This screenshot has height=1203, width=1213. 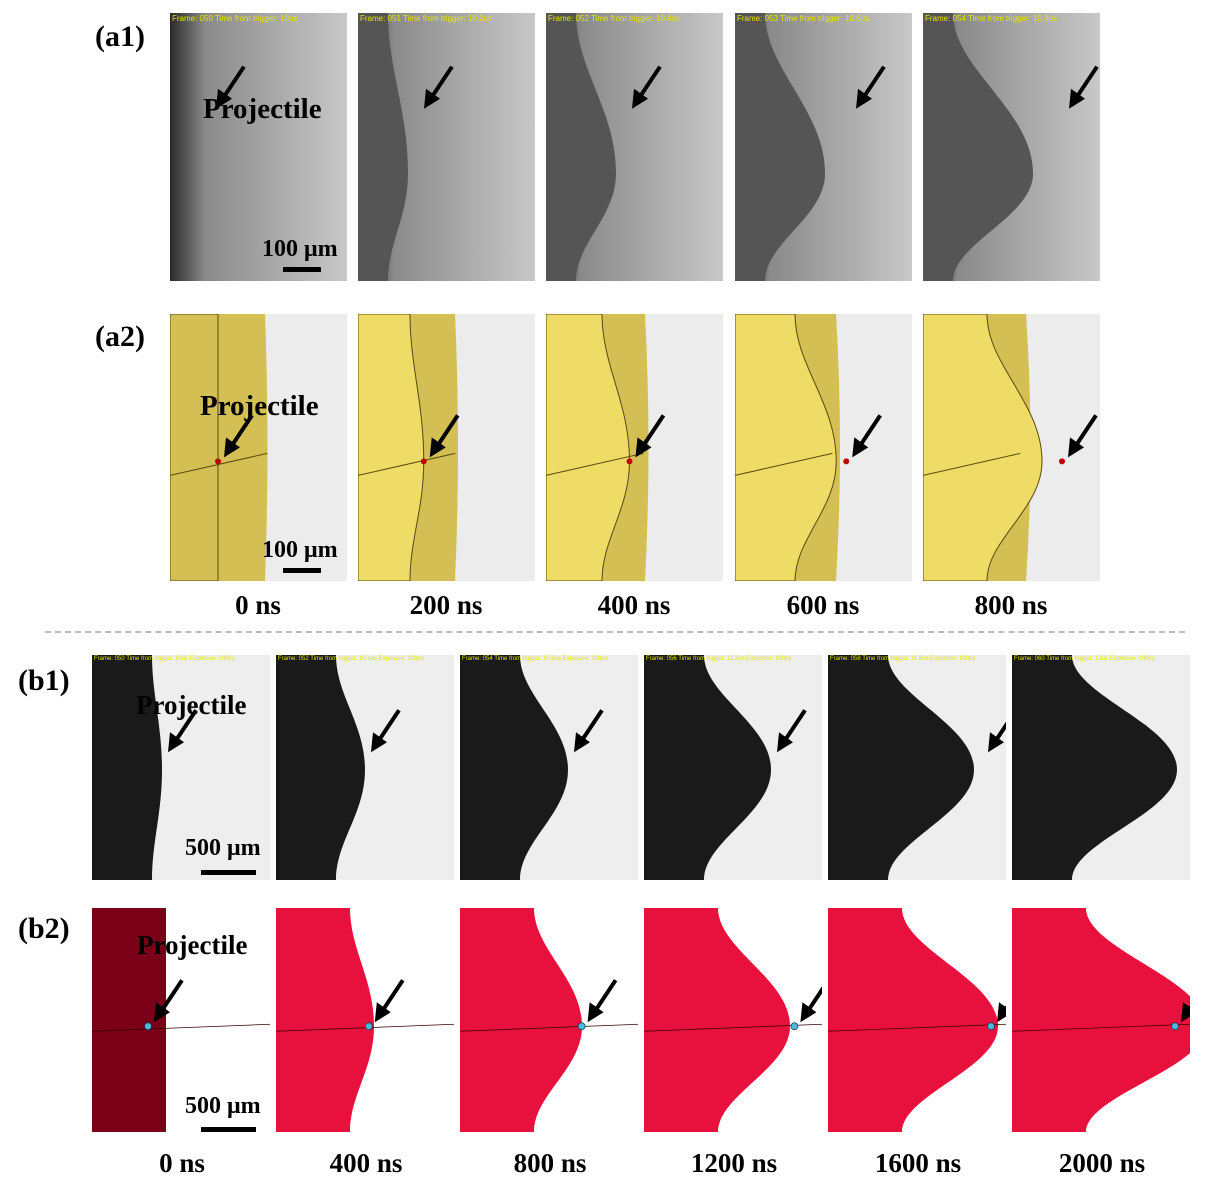 What do you see at coordinates (1102, 1163) in the screenshot?
I see `time-label: 2000 ns` at bounding box center [1102, 1163].